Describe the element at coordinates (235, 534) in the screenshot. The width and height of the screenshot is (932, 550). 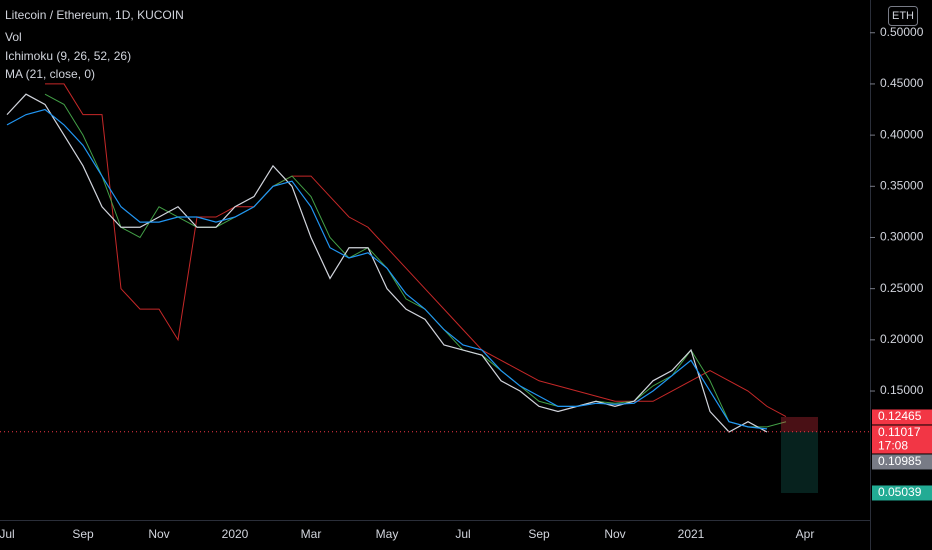
I see `x-tick-label: 2020` at that location.